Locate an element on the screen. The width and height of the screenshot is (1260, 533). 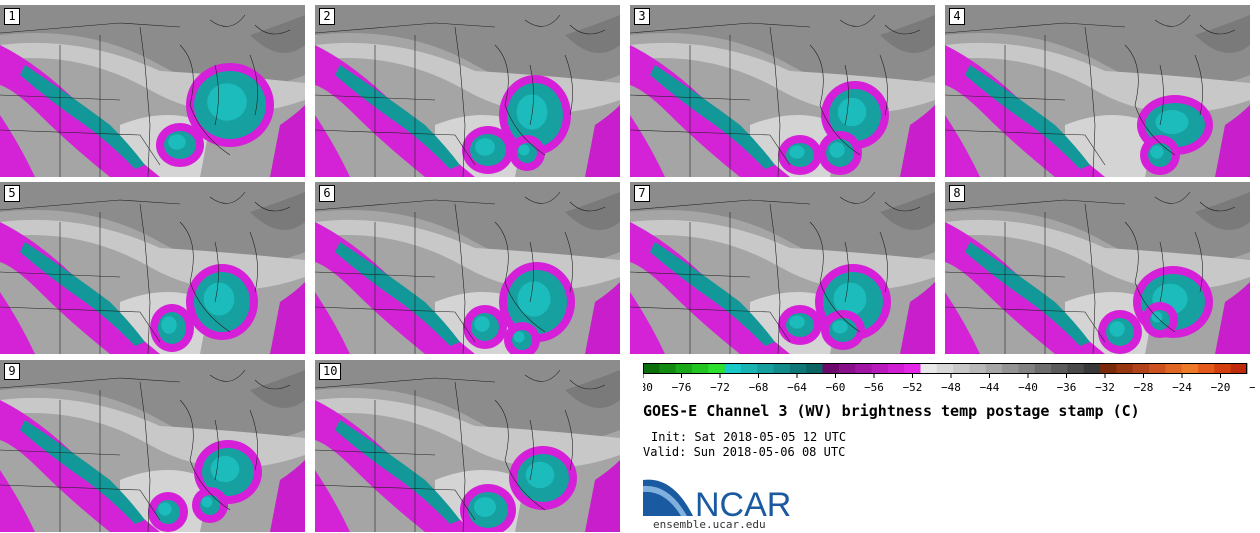
colorbar-tick-label: −32 is located at coordinates (1105, 387).